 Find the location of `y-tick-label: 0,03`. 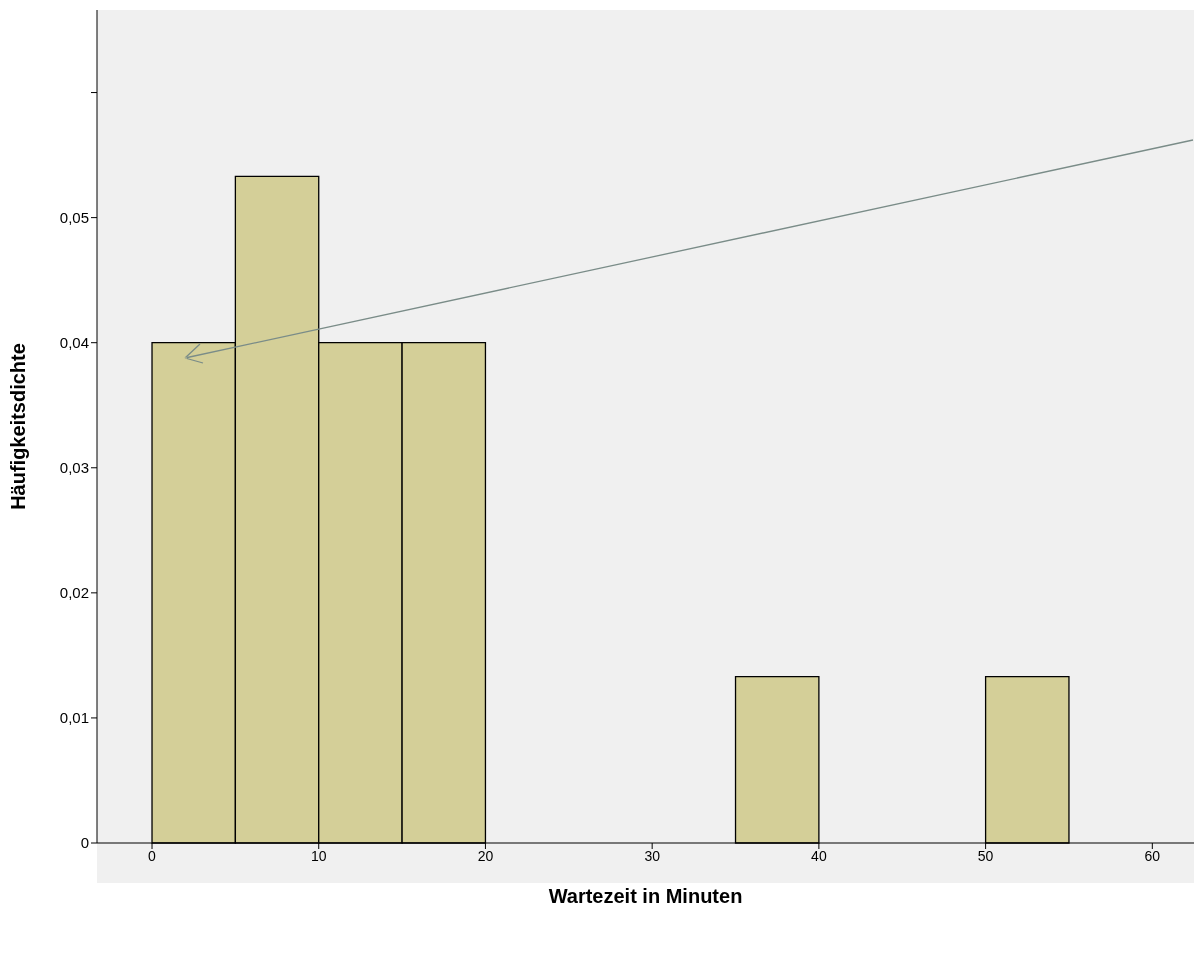

y-tick-label: 0,03 is located at coordinates (74, 468).